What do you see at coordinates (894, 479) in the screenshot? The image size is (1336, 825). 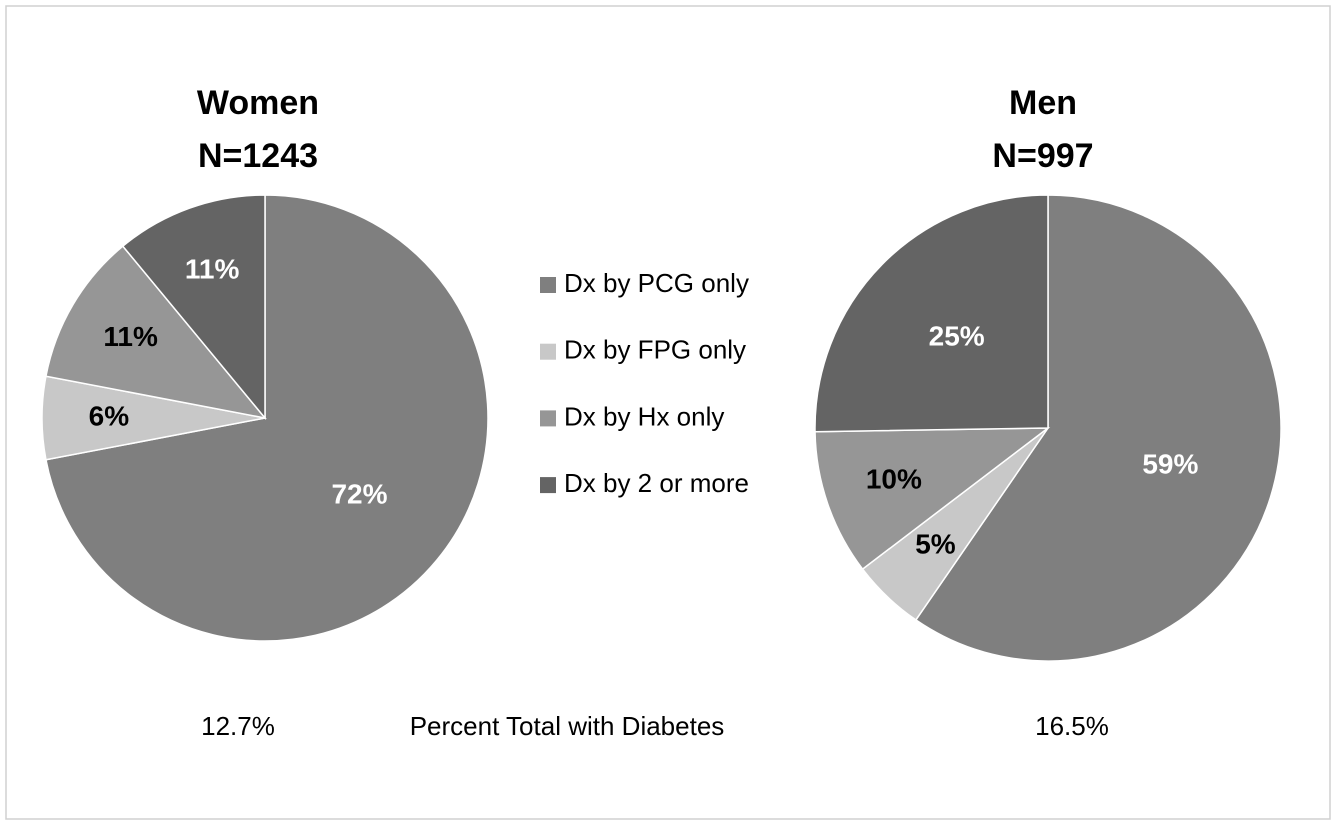 I see `value-label: 10%` at bounding box center [894, 479].